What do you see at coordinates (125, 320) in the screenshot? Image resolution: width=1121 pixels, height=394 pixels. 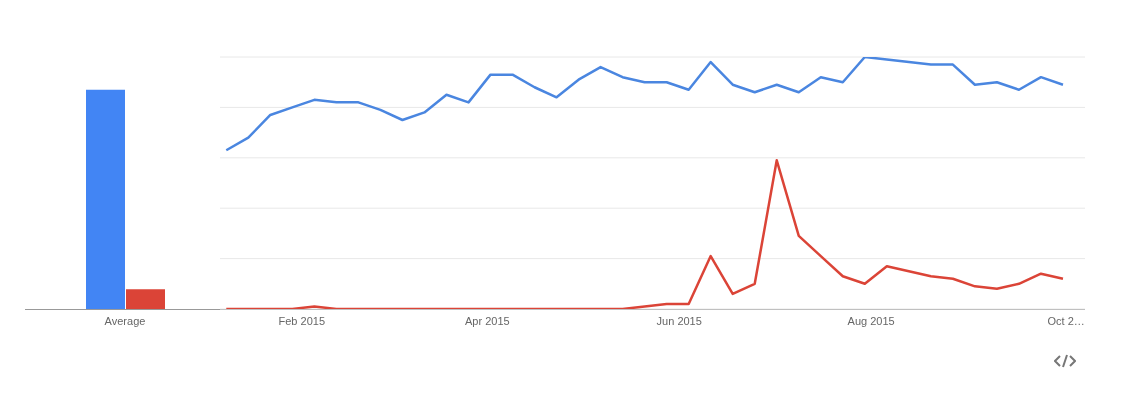 I see `x-tick-label: Average` at bounding box center [125, 320].